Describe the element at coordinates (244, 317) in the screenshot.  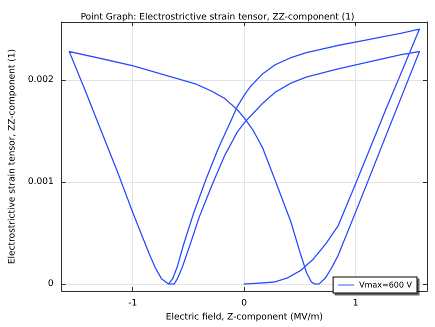
I see `x-axis-title: Electric field, Z-component (MV/m)` at that location.